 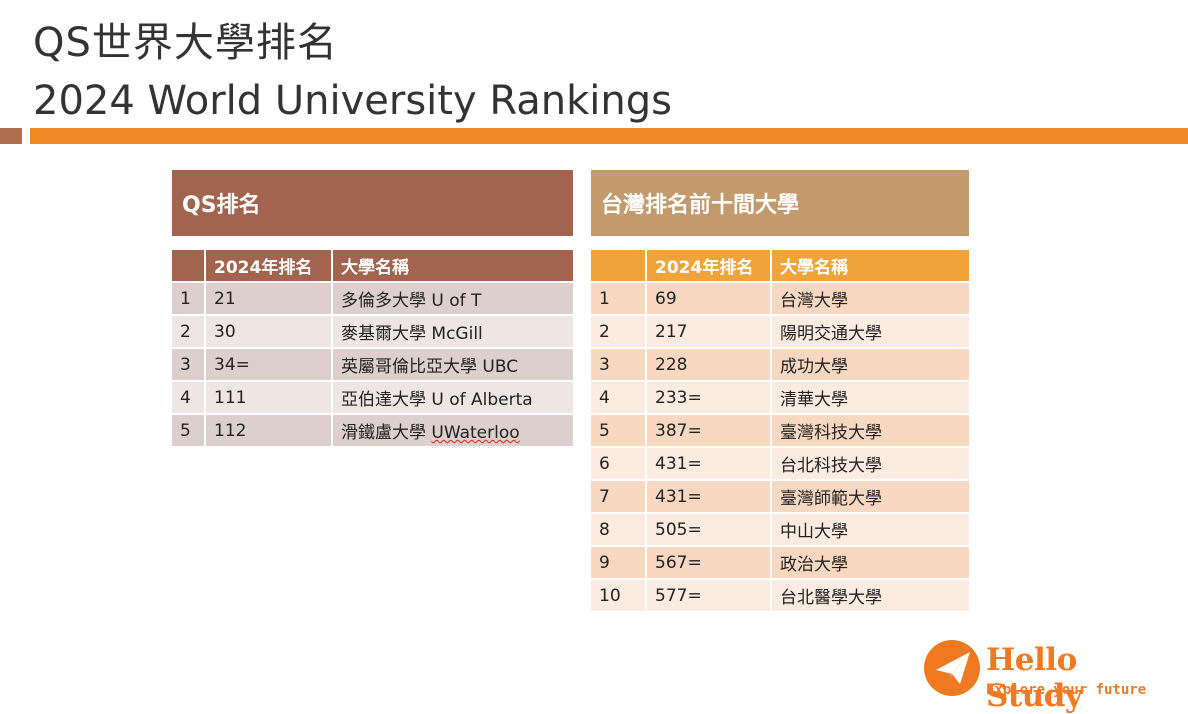 I want to click on title-rule-line, so click(x=609, y=136).